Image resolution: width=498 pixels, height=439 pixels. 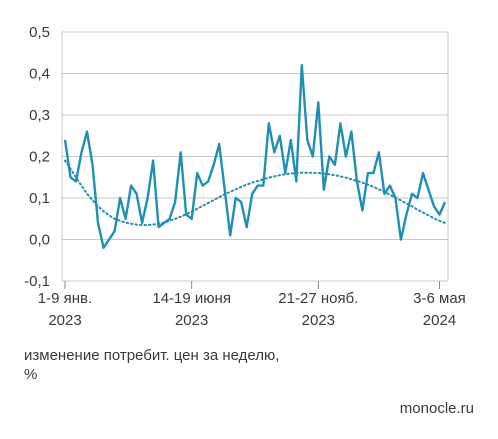 What do you see at coordinates (318, 298) in the screenshot?
I see `x-tick-label: 21-27 нояб.` at bounding box center [318, 298].